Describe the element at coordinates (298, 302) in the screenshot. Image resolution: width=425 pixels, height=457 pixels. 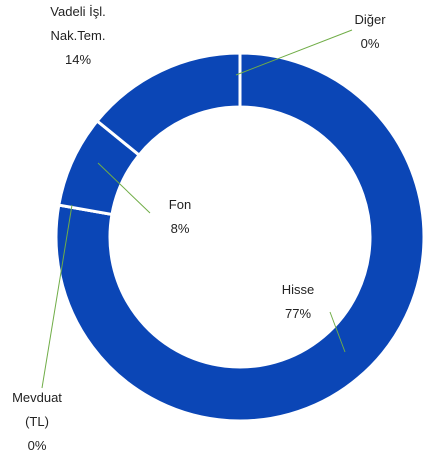
I see `data-label: Hisse 77%` at that location.